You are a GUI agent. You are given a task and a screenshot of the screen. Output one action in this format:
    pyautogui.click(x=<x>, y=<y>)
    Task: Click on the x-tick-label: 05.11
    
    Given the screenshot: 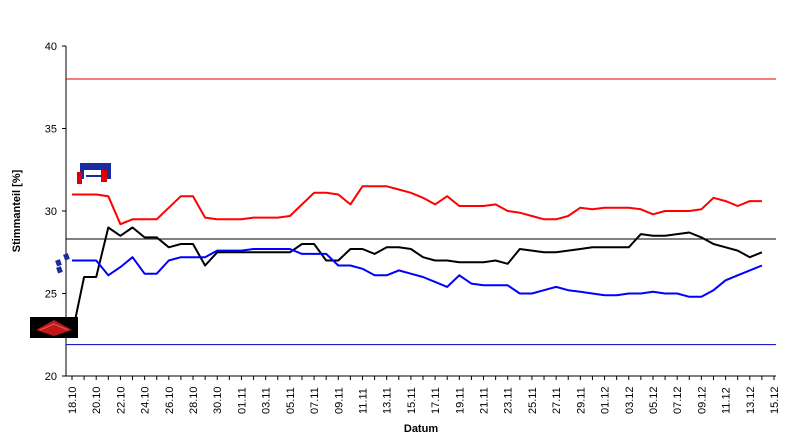 What is the action you would take?
    pyautogui.click(x=291, y=400)
    